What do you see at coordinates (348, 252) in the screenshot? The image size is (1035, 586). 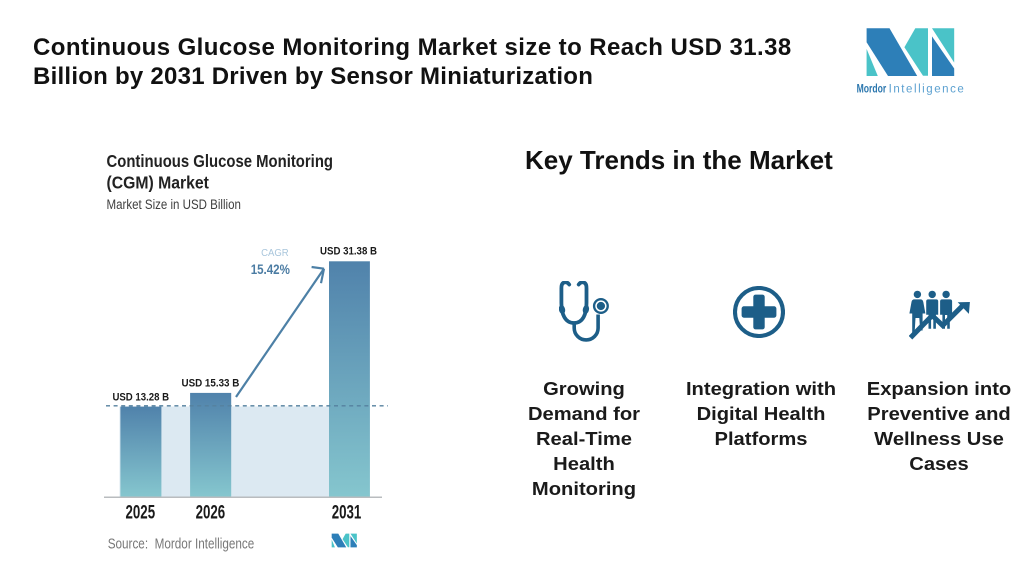 I see `svg-text: USD 31.38 B` at bounding box center [348, 252].